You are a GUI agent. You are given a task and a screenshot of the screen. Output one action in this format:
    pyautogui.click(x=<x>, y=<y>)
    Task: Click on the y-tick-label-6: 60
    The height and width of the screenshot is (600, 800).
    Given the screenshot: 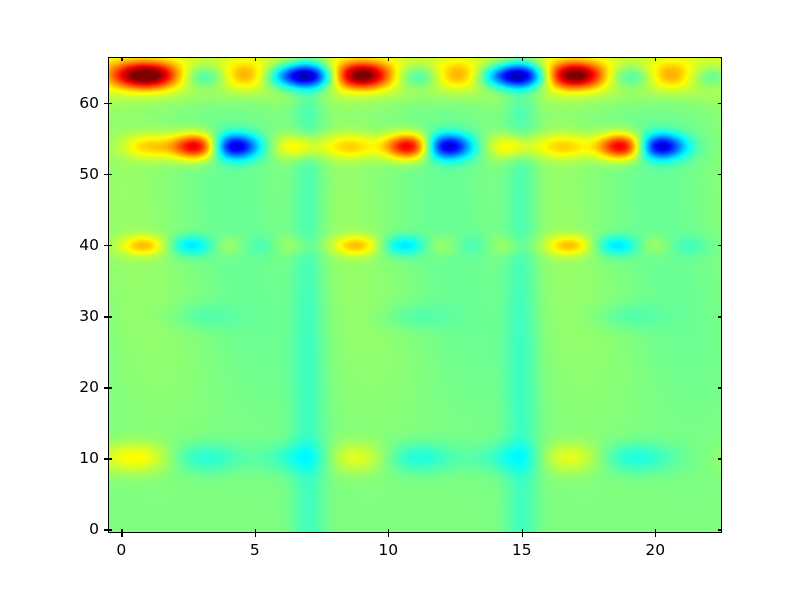 What is the action you would take?
    pyautogui.click(x=89, y=103)
    